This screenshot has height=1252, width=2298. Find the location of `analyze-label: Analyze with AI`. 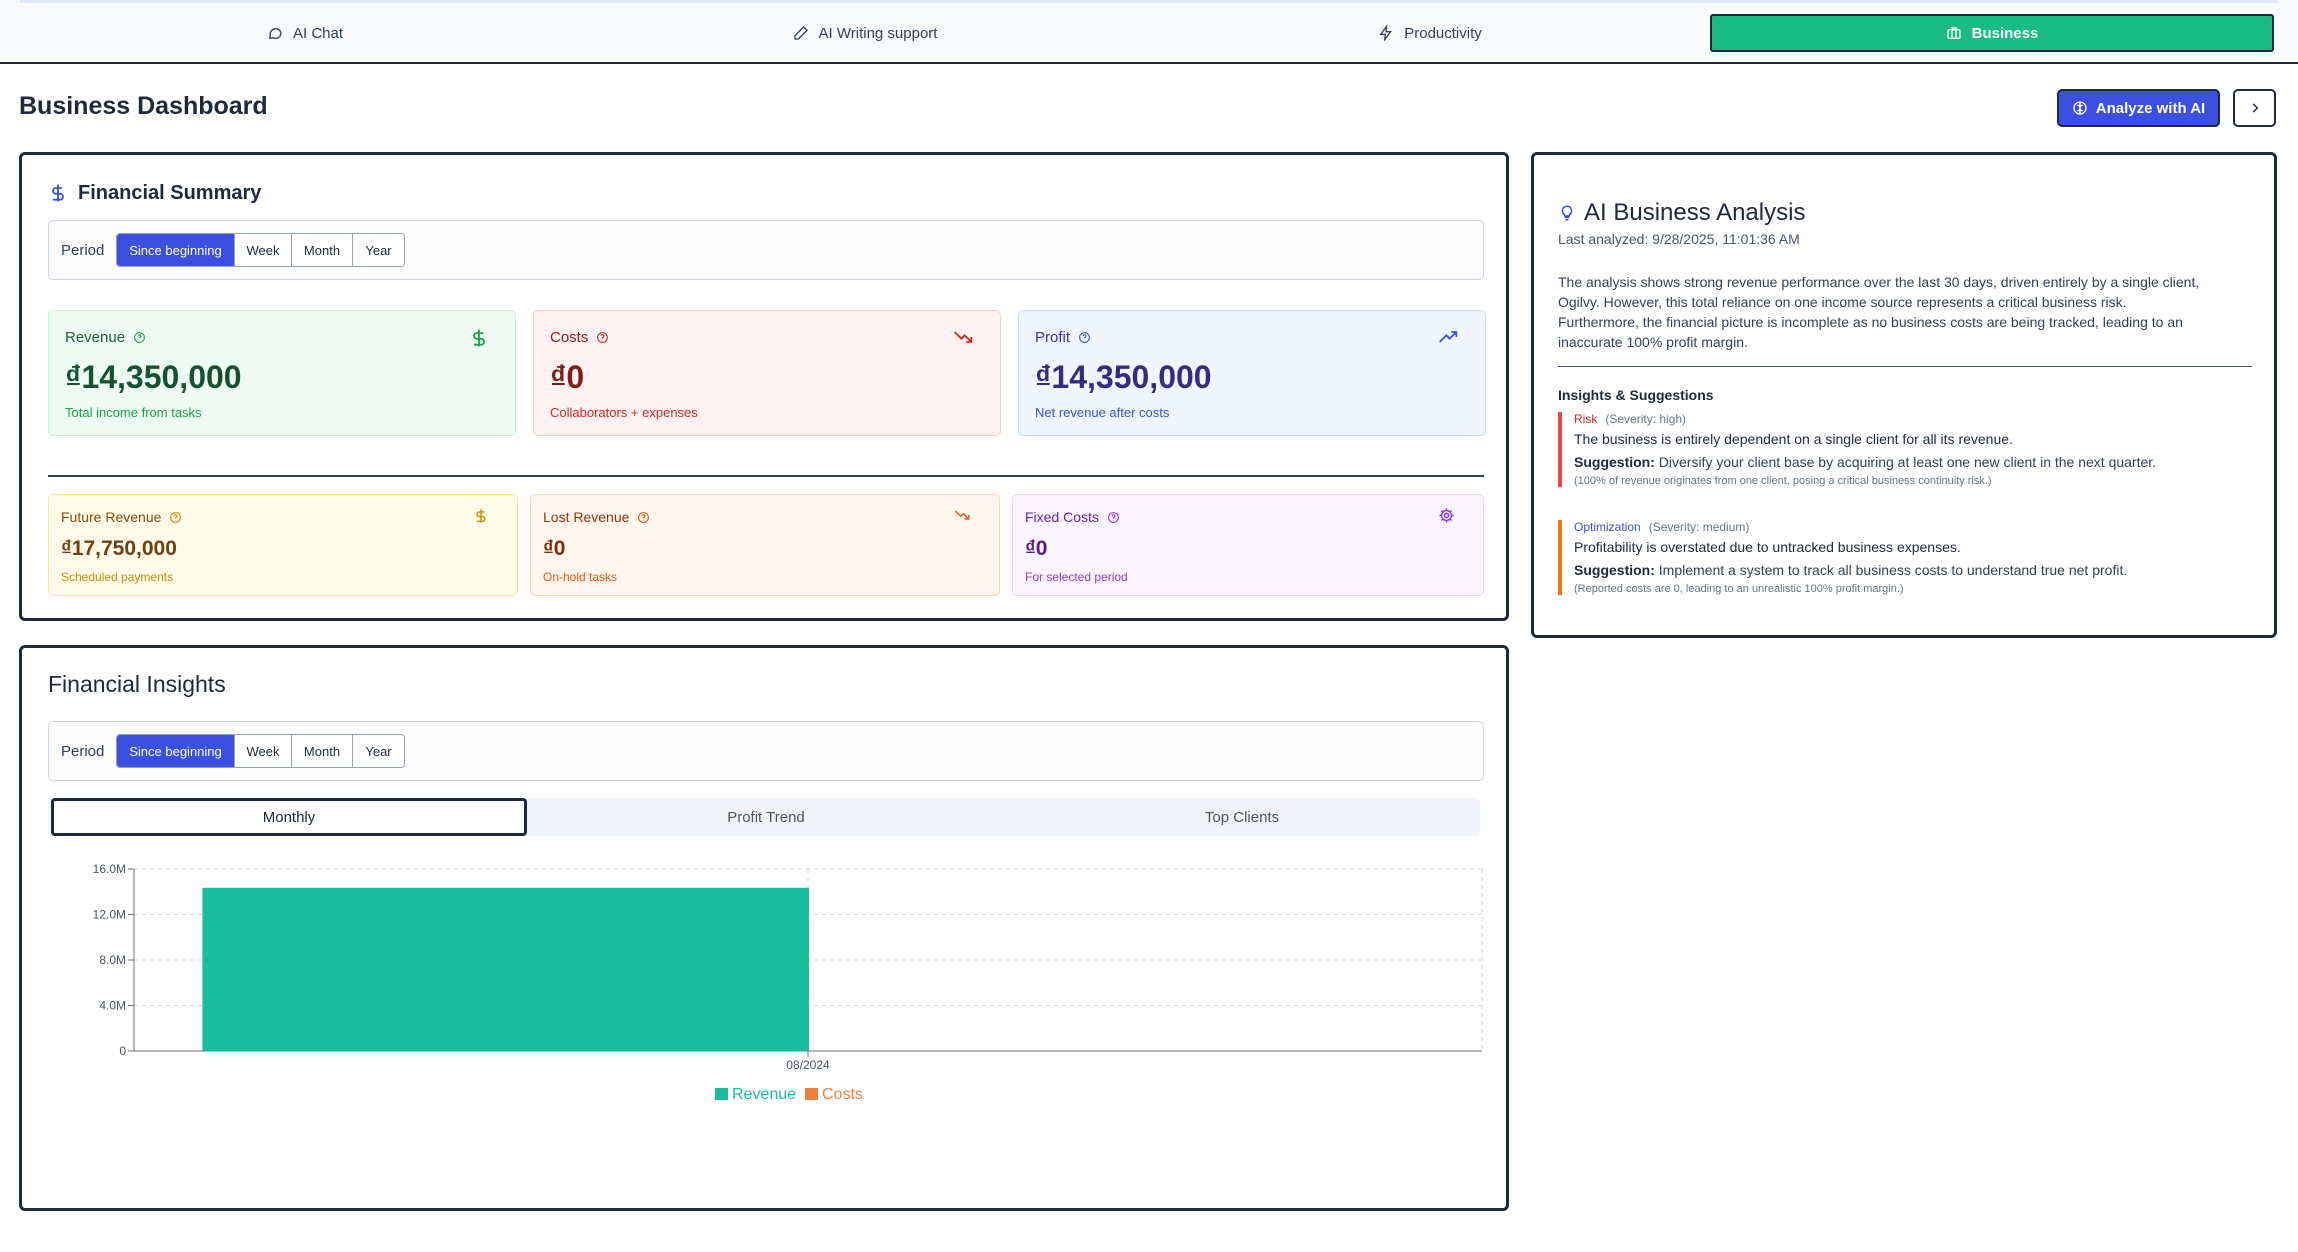

analyze-label: Analyze with AI is located at coordinates (2150, 108).